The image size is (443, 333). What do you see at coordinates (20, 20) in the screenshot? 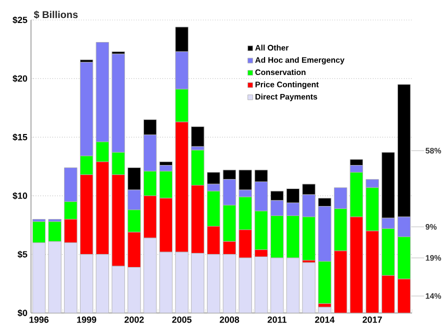
I see `y-tick-label: $25` at bounding box center [20, 20].